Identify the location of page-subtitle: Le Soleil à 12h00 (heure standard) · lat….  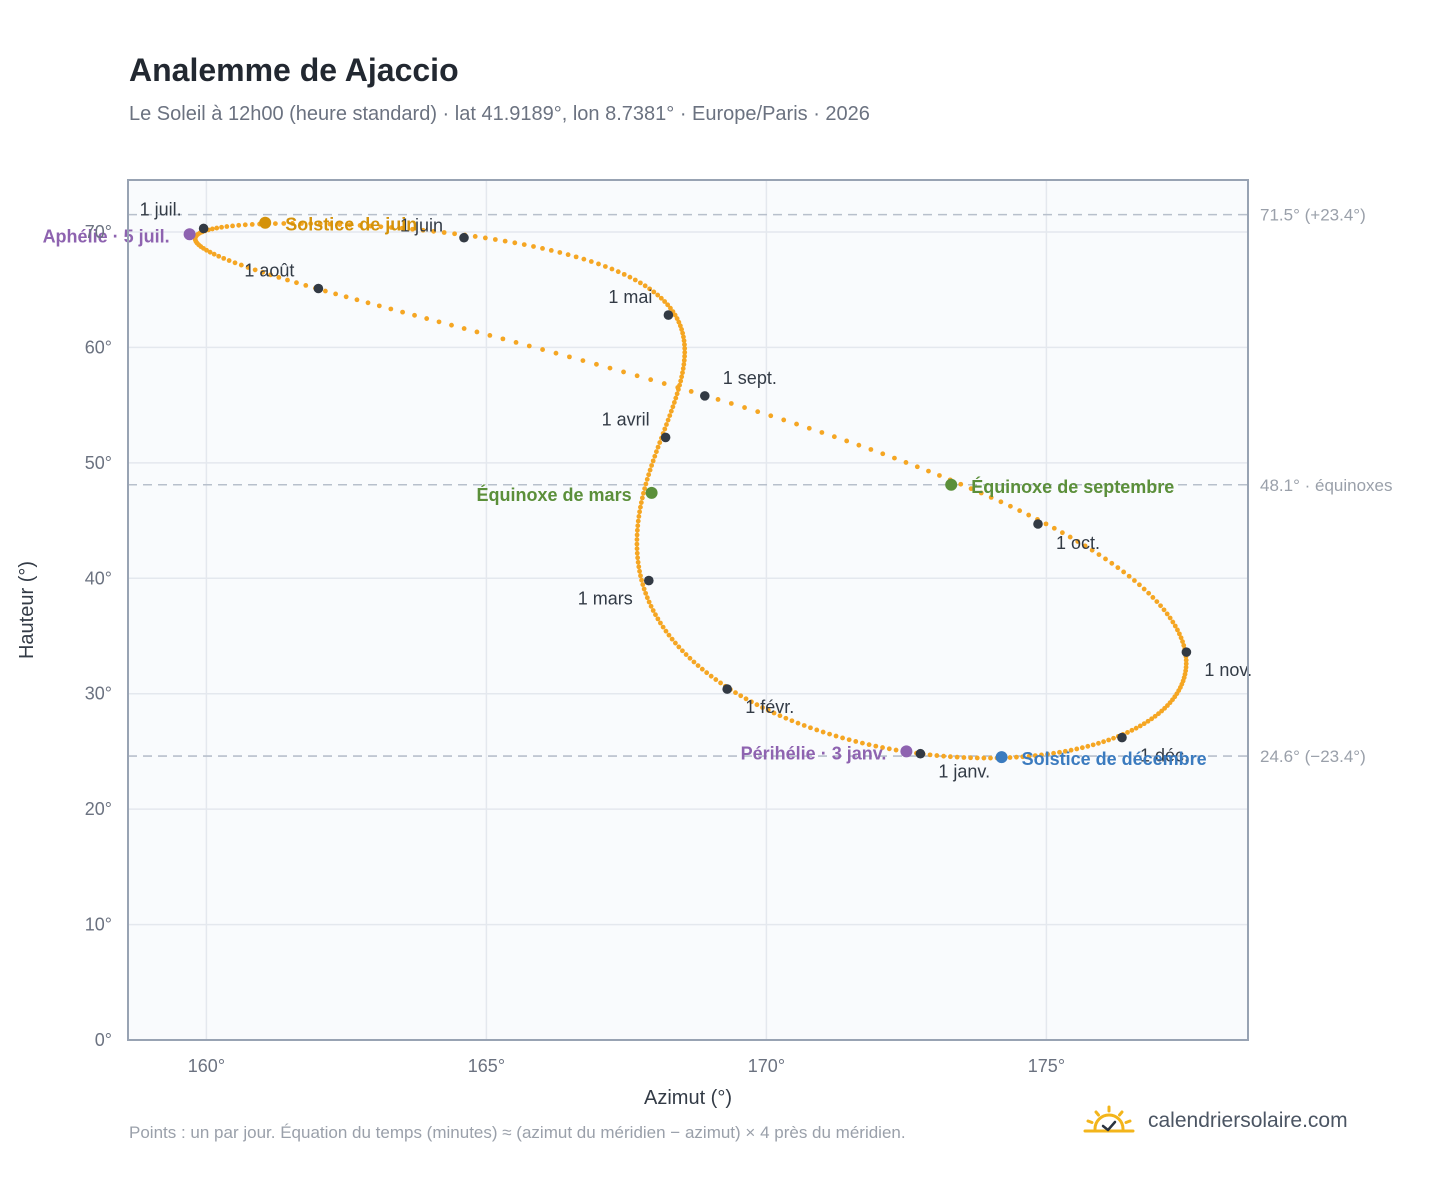
(499, 114).